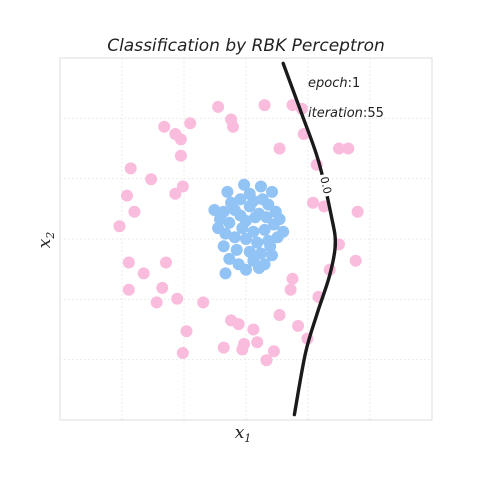  What do you see at coordinates (309, 239) in the screenshot?
I see `decision-boundary-line` at bounding box center [309, 239].